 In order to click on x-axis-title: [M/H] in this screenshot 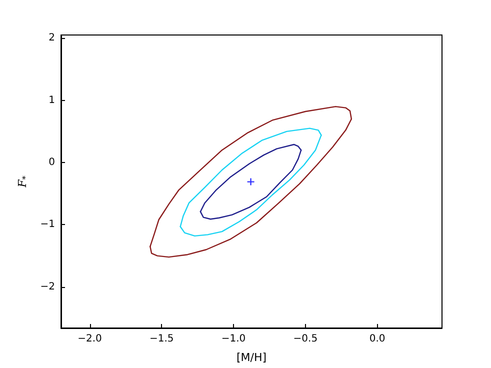, I will do `click(251, 357)`.